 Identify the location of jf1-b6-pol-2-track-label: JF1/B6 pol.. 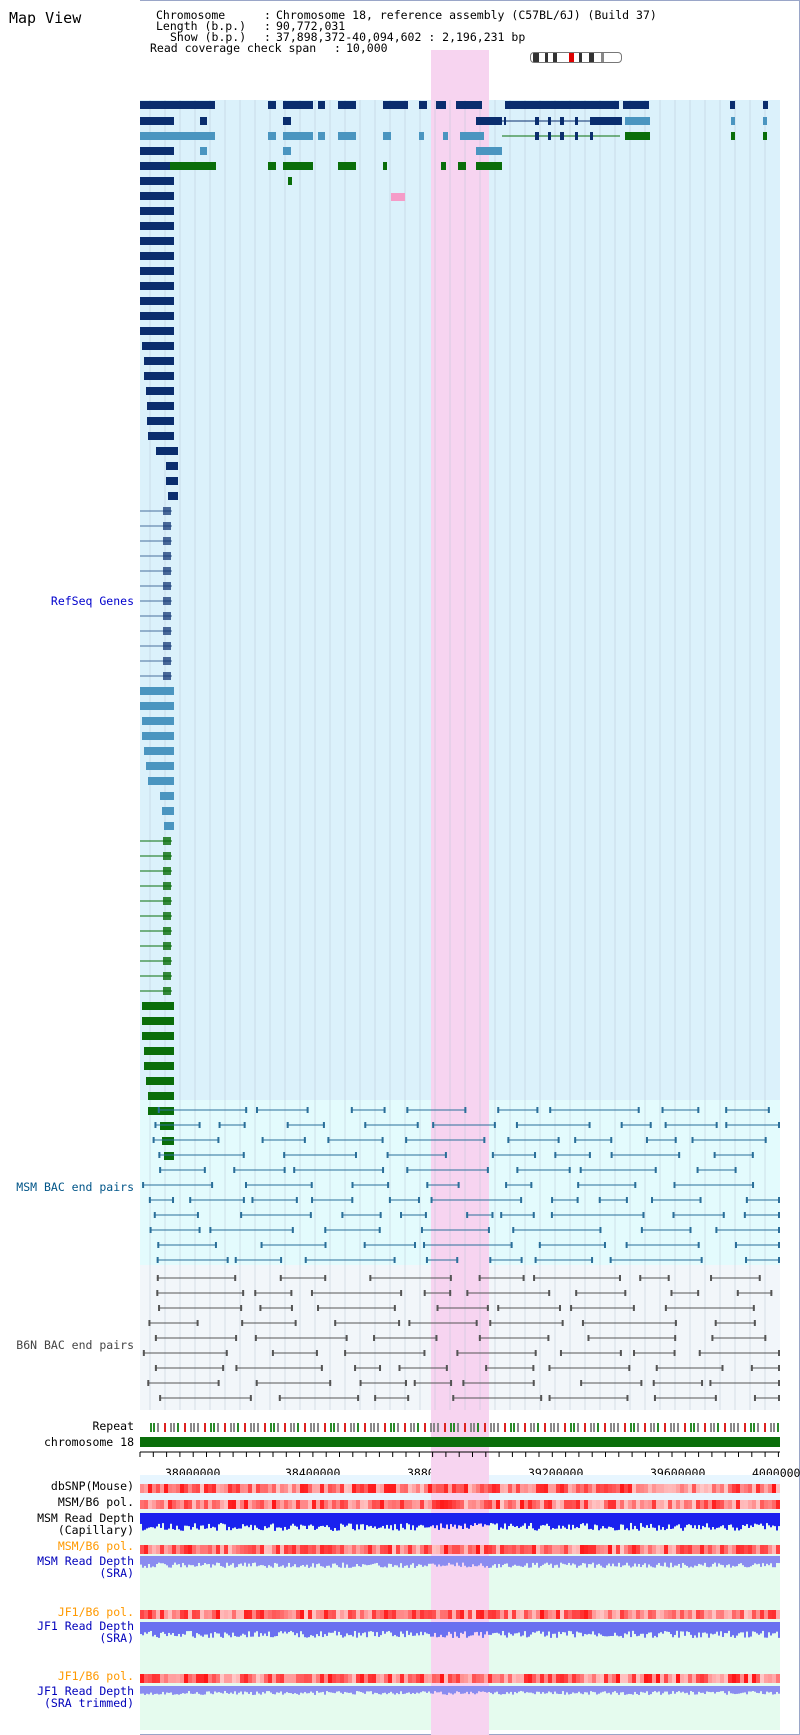
(95, 1676).